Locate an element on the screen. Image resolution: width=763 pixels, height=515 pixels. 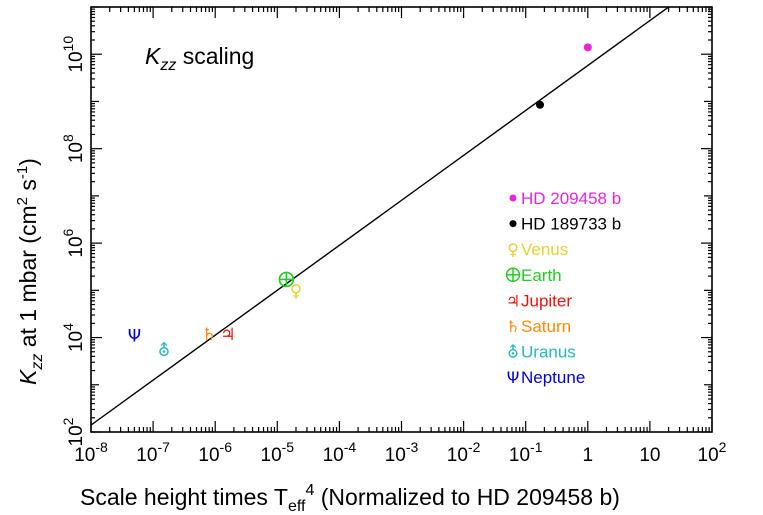
legend-label: Neptune is located at coordinates (553, 377).